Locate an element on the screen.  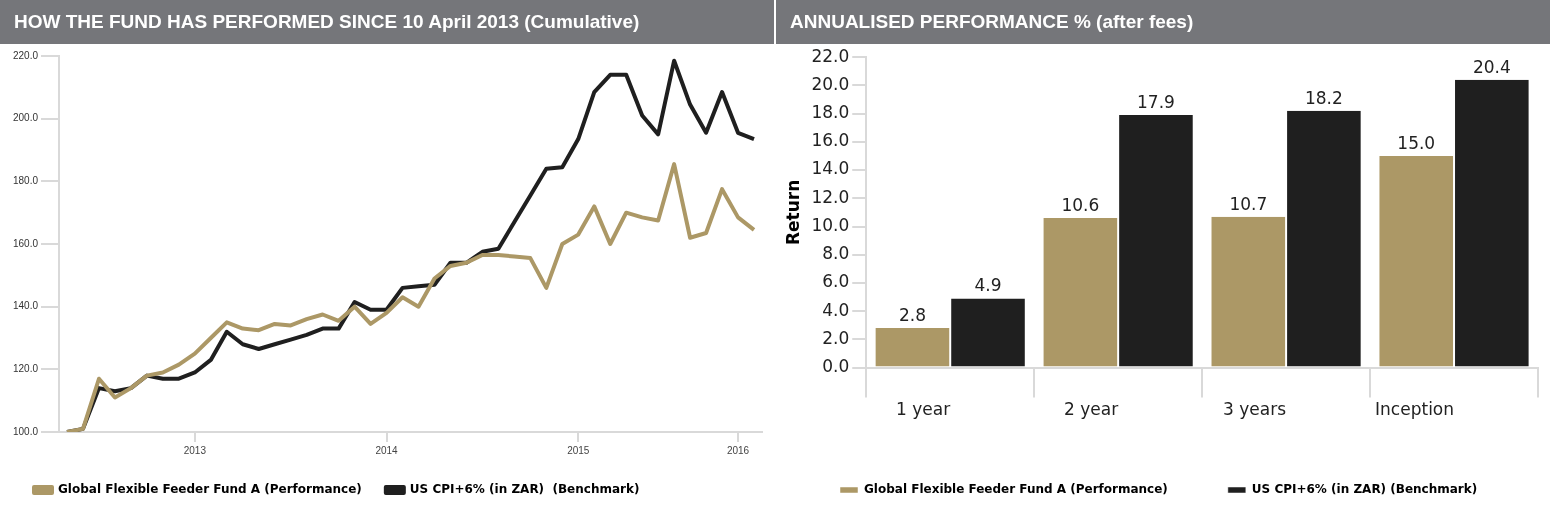
y-tick-label: 18.0 is located at coordinates (830, 112).